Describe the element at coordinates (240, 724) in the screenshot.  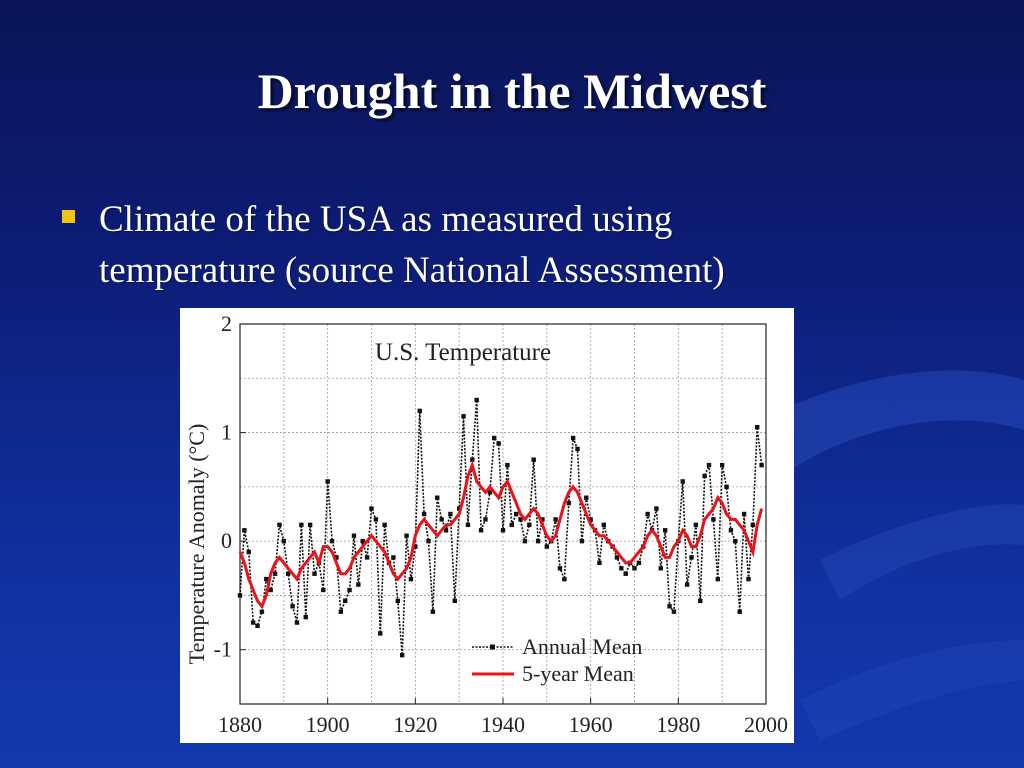
I see `x-tick-label: 1880` at that location.